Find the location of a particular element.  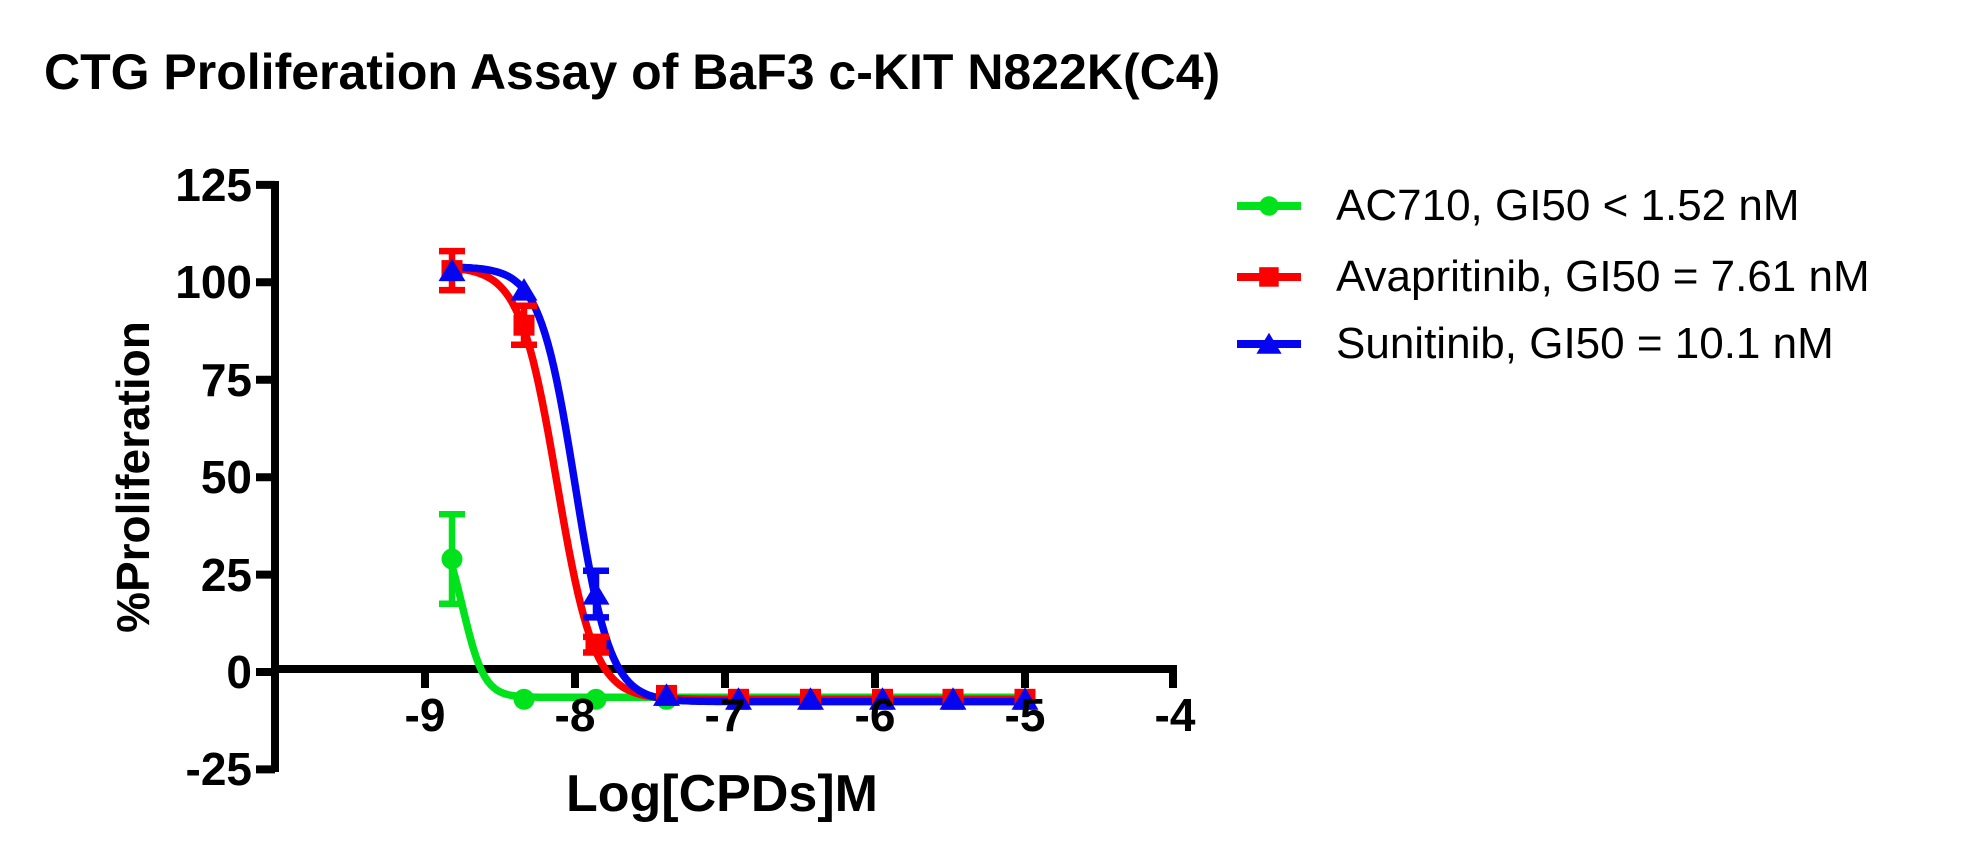

x-tick-label-neg8: -8 is located at coordinates (575, 715).